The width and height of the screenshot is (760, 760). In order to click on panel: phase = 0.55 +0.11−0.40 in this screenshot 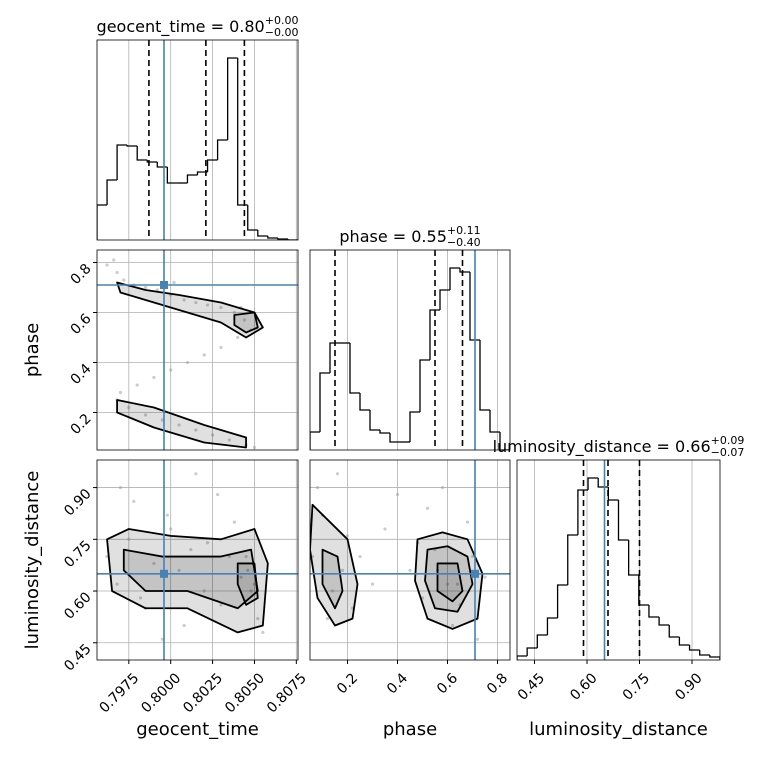, I will do `click(410, 337)`.